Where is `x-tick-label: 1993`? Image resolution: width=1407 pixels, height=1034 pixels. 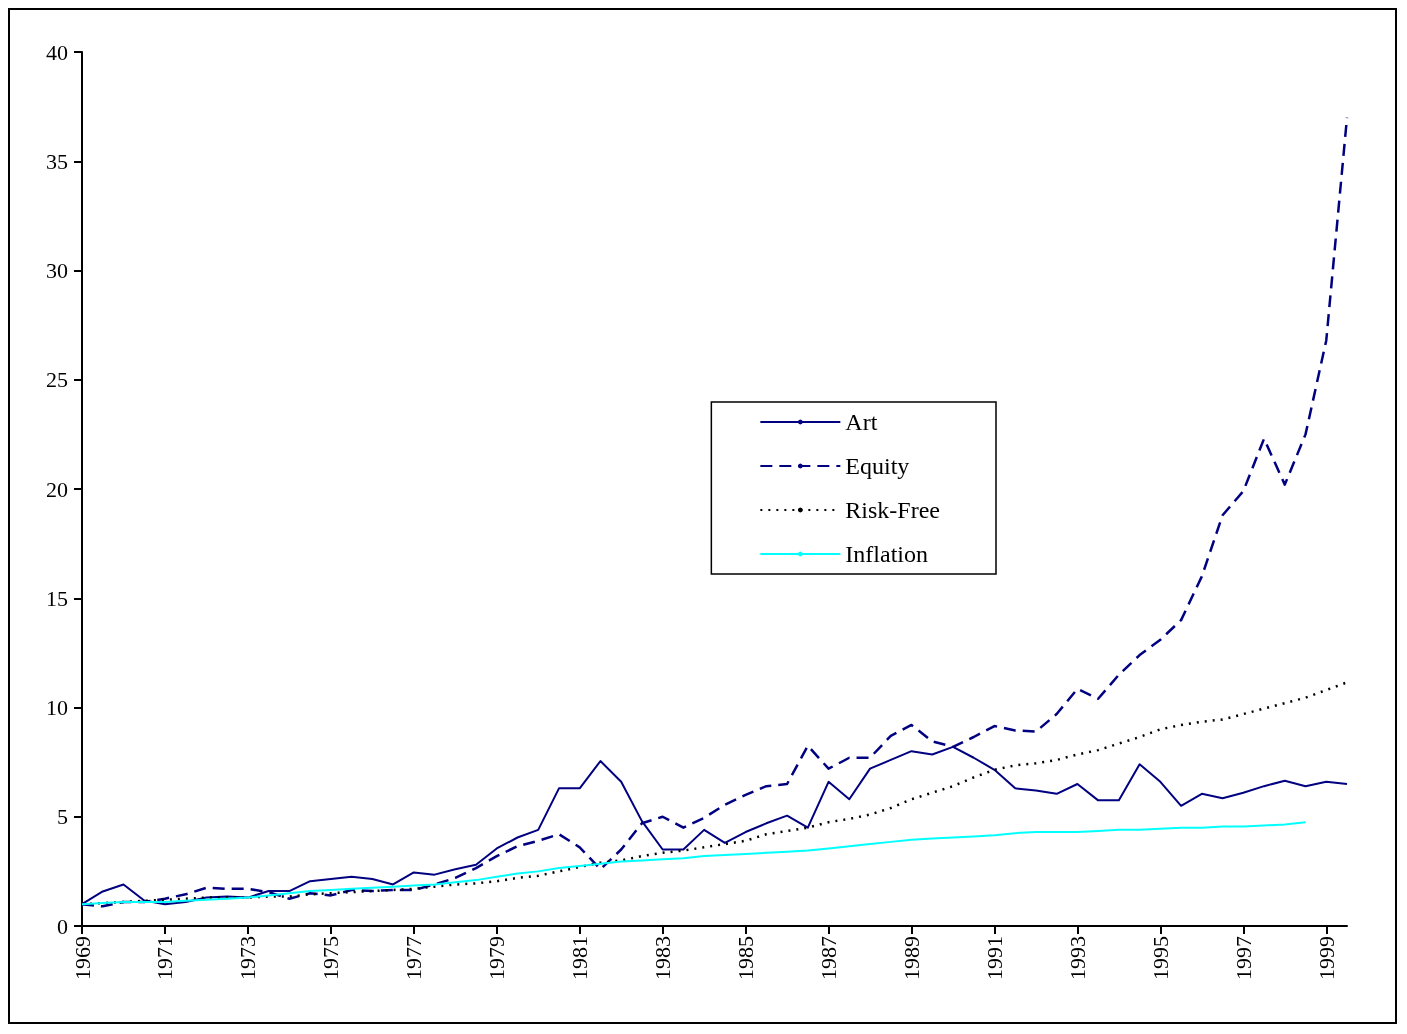 x-tick-label: 1993 is located at coordinates (1077, 958).